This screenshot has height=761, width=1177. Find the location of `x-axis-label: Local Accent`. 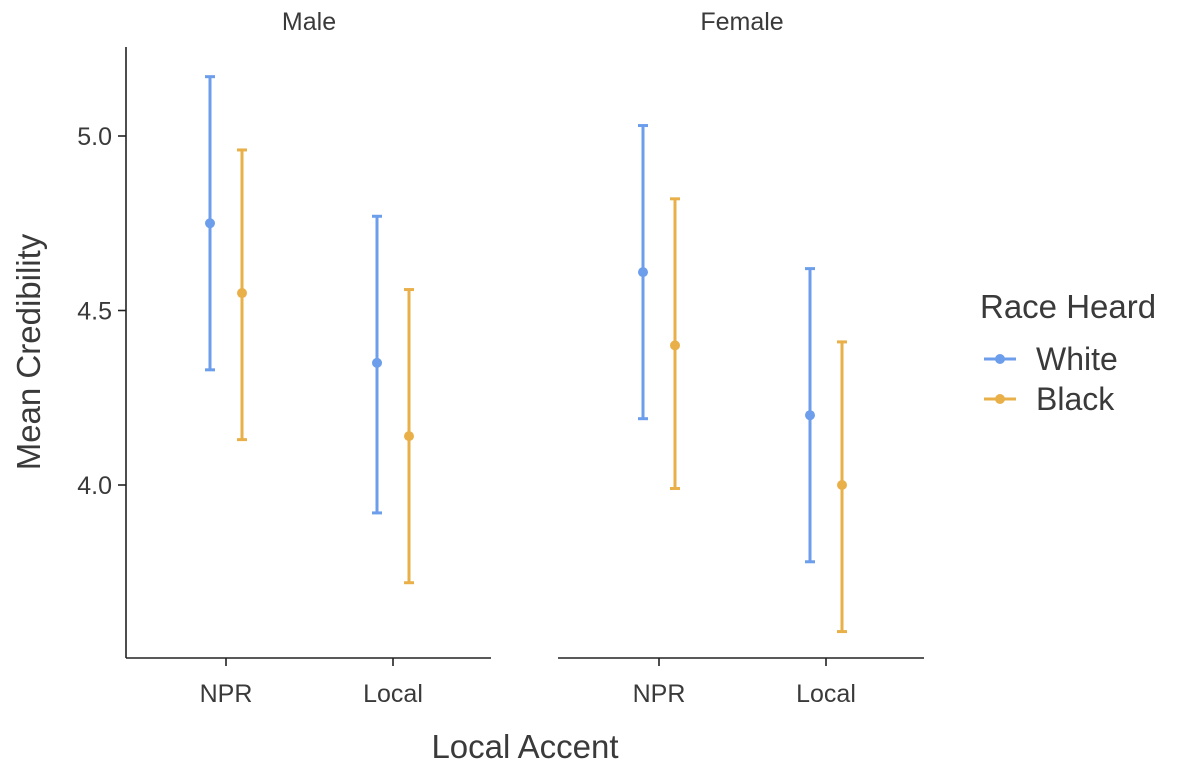

x-axis-label: Local Accent is located at coordinates (524, 744).